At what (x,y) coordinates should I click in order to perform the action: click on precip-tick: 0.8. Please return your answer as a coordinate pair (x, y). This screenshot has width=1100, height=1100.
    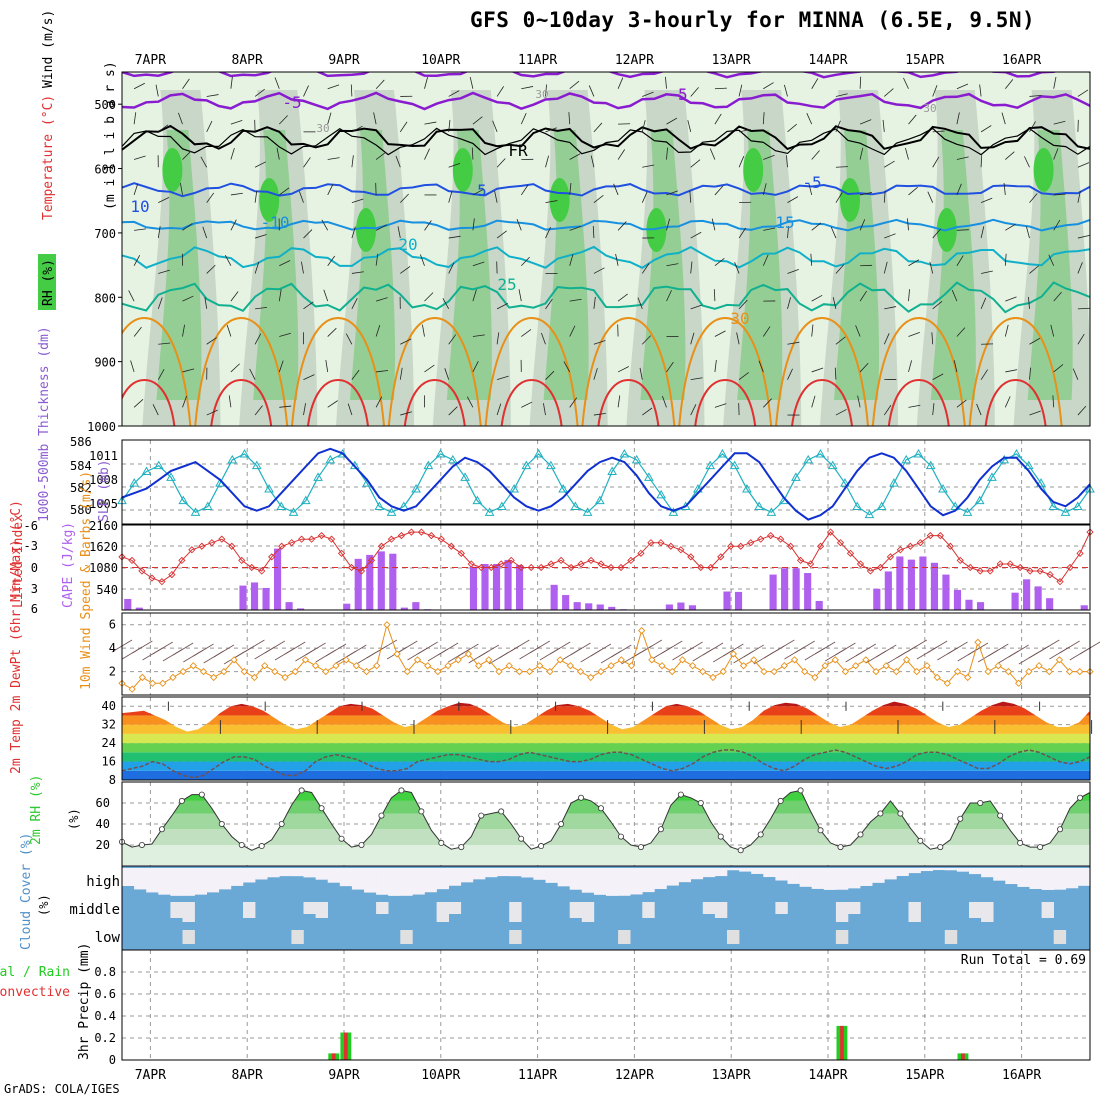
    Looking at the image, I should click on (105, 972).